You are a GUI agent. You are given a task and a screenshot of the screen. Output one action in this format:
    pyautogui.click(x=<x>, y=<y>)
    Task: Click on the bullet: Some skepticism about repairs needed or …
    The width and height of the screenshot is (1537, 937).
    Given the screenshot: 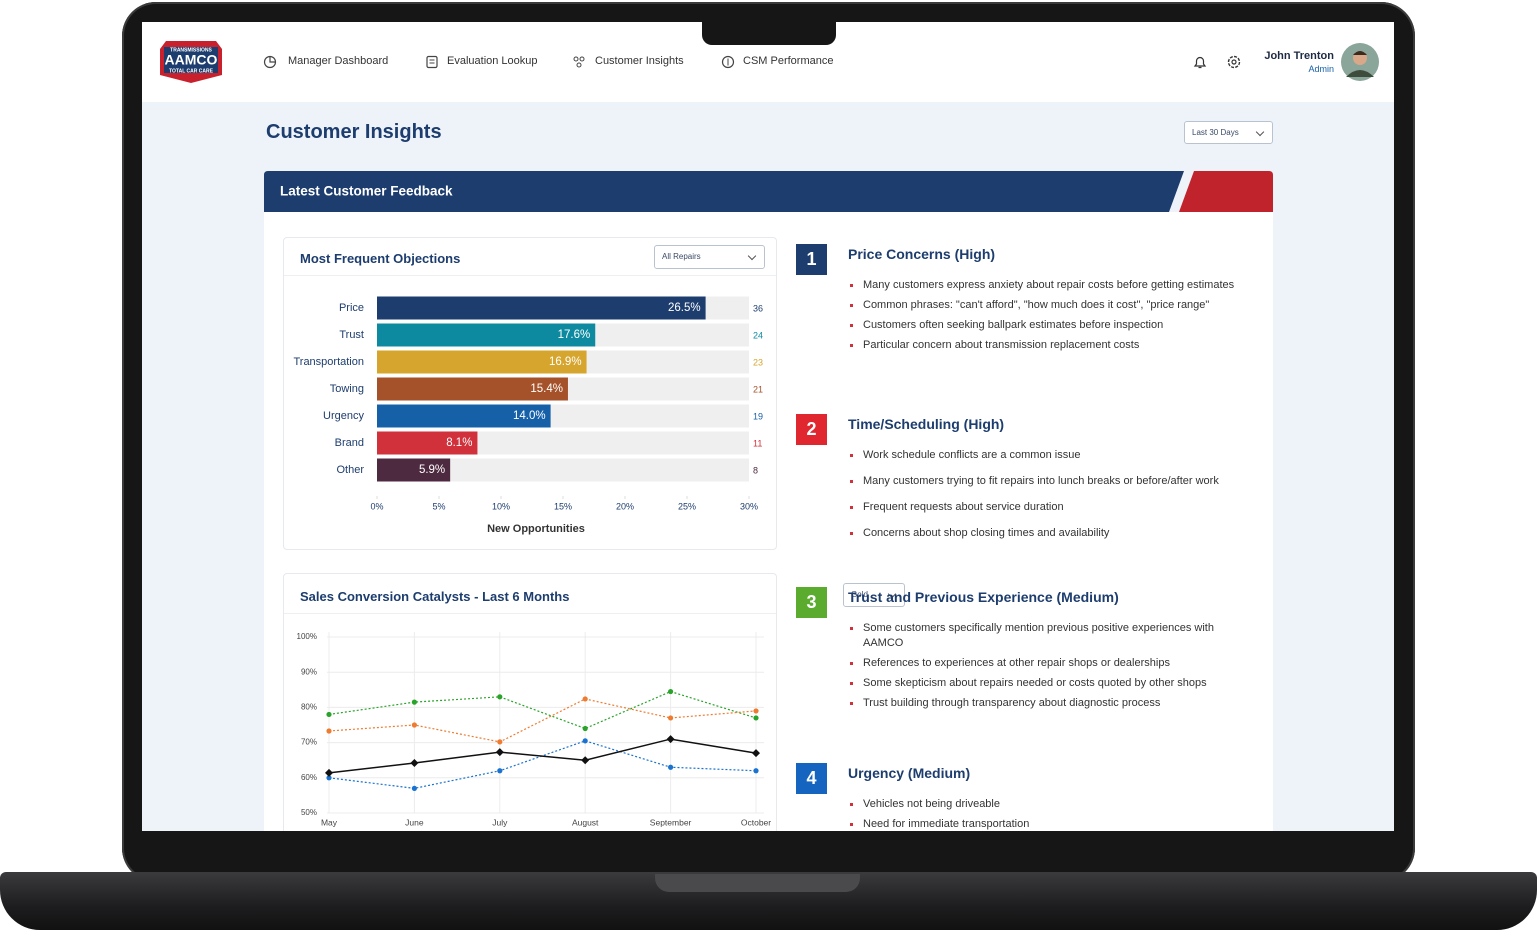 What is the action you would take?
    pyautogui.click(x=1046, y=683)
    